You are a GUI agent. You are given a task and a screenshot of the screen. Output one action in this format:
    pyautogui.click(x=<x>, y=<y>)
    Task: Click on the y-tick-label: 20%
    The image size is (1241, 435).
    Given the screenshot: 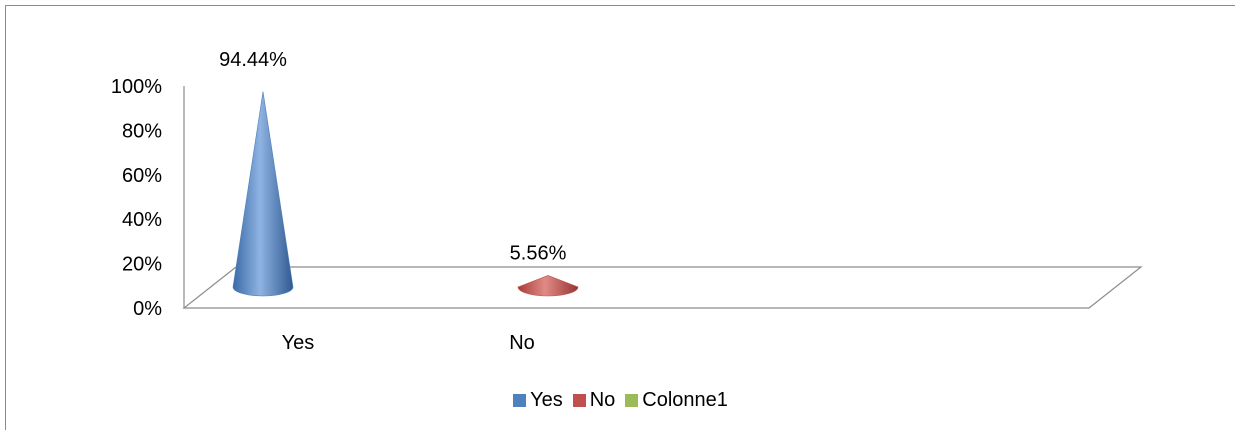 What is the action you would take?
    pyautogui.click(x=142, y=265)
    